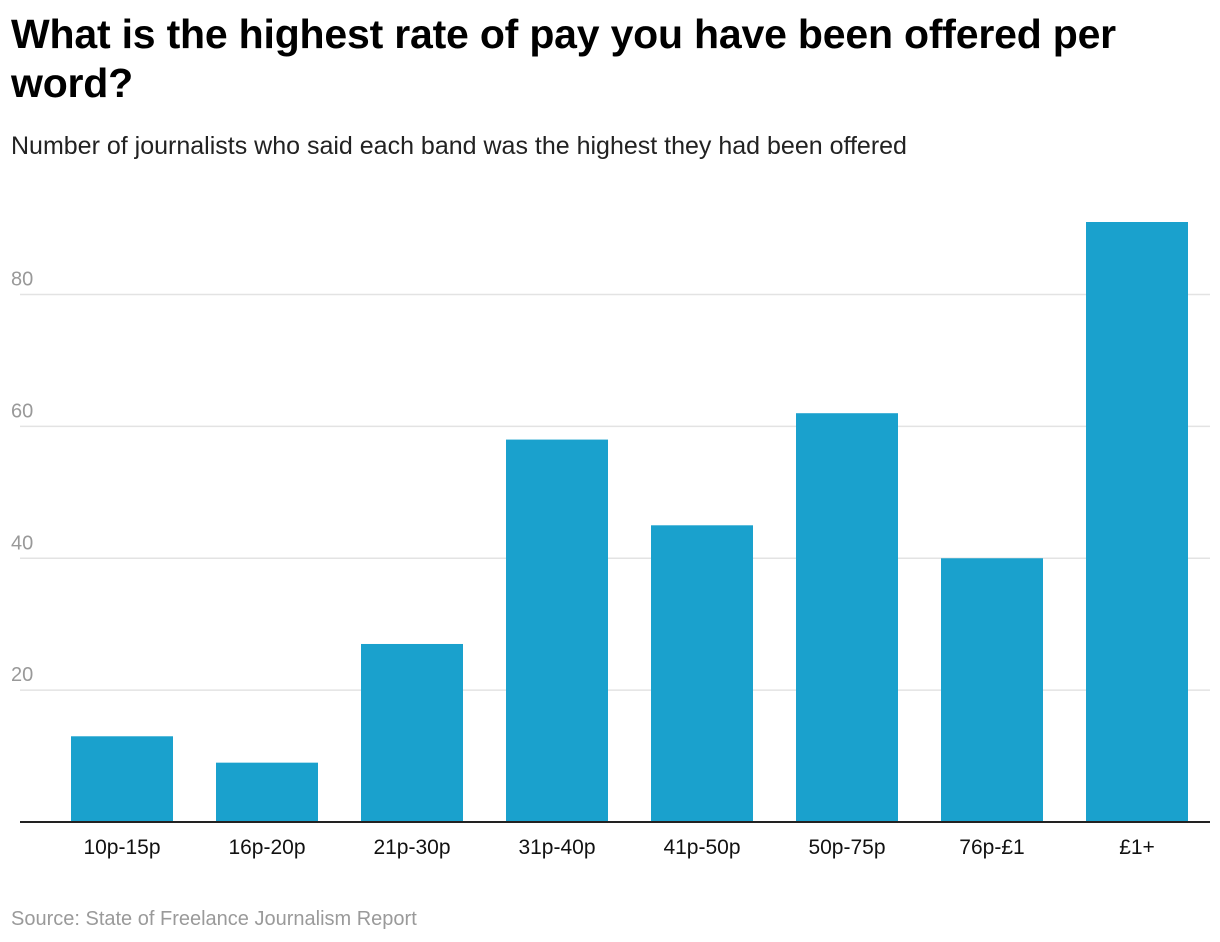 This screenshot has height=942, width=1220. What do you see at coordinates (701, 847) in the screenshot?
I see `x-tick-label-41p-50p: 41p-50p` at bounding box center [701, 847].